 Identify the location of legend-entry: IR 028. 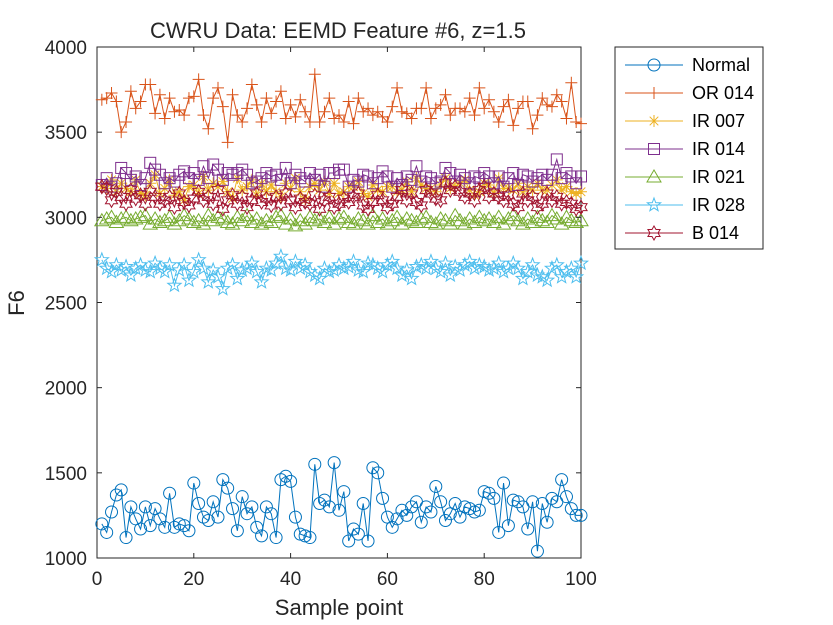
(685, 205).